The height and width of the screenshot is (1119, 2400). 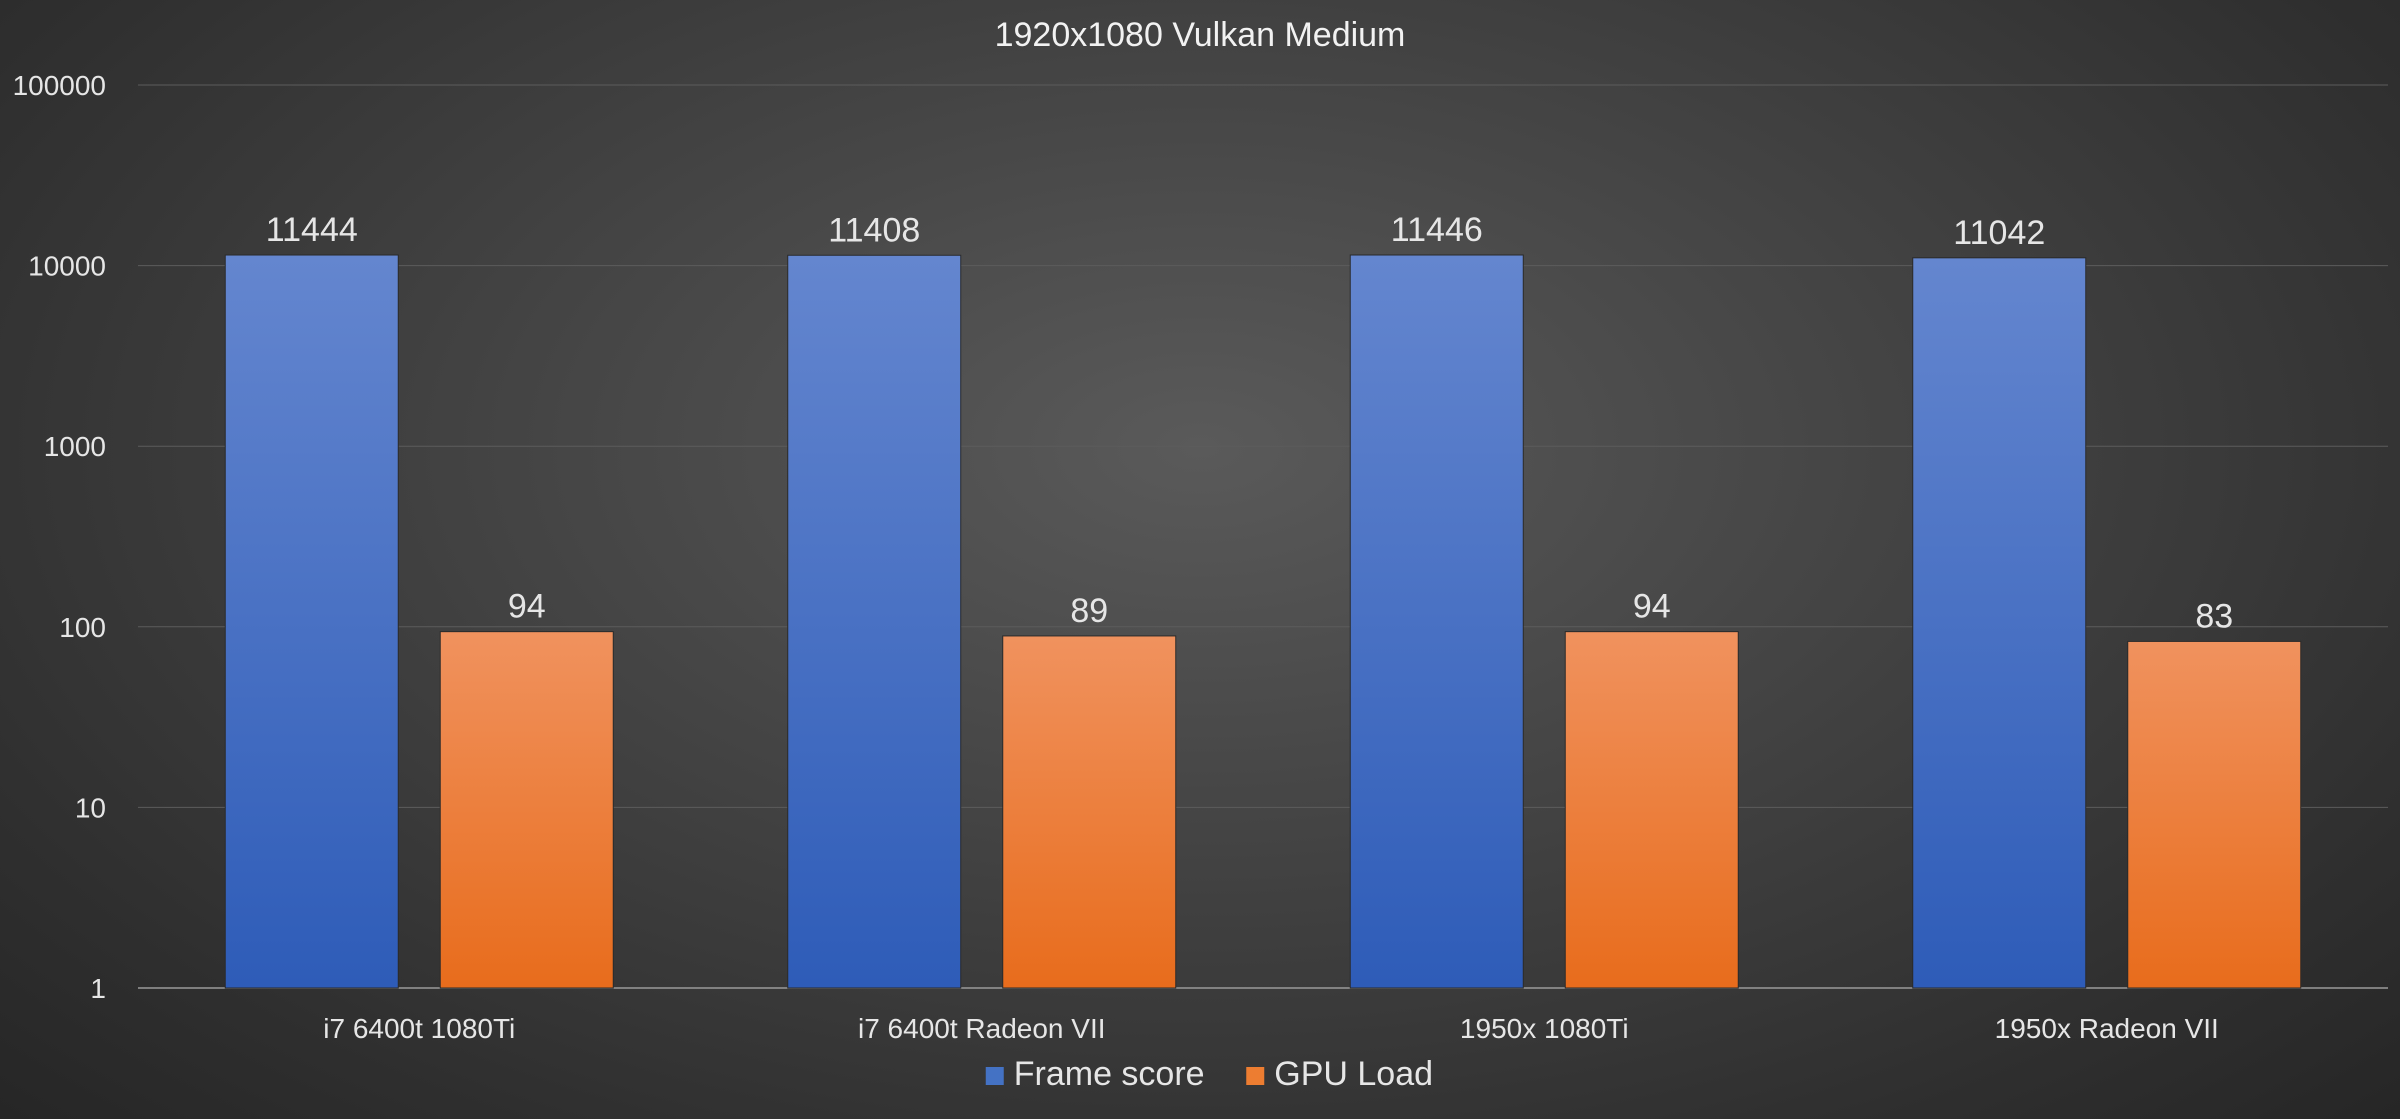 I want to click on legend-swatch-frame-score, so click(x=994, y=1076).